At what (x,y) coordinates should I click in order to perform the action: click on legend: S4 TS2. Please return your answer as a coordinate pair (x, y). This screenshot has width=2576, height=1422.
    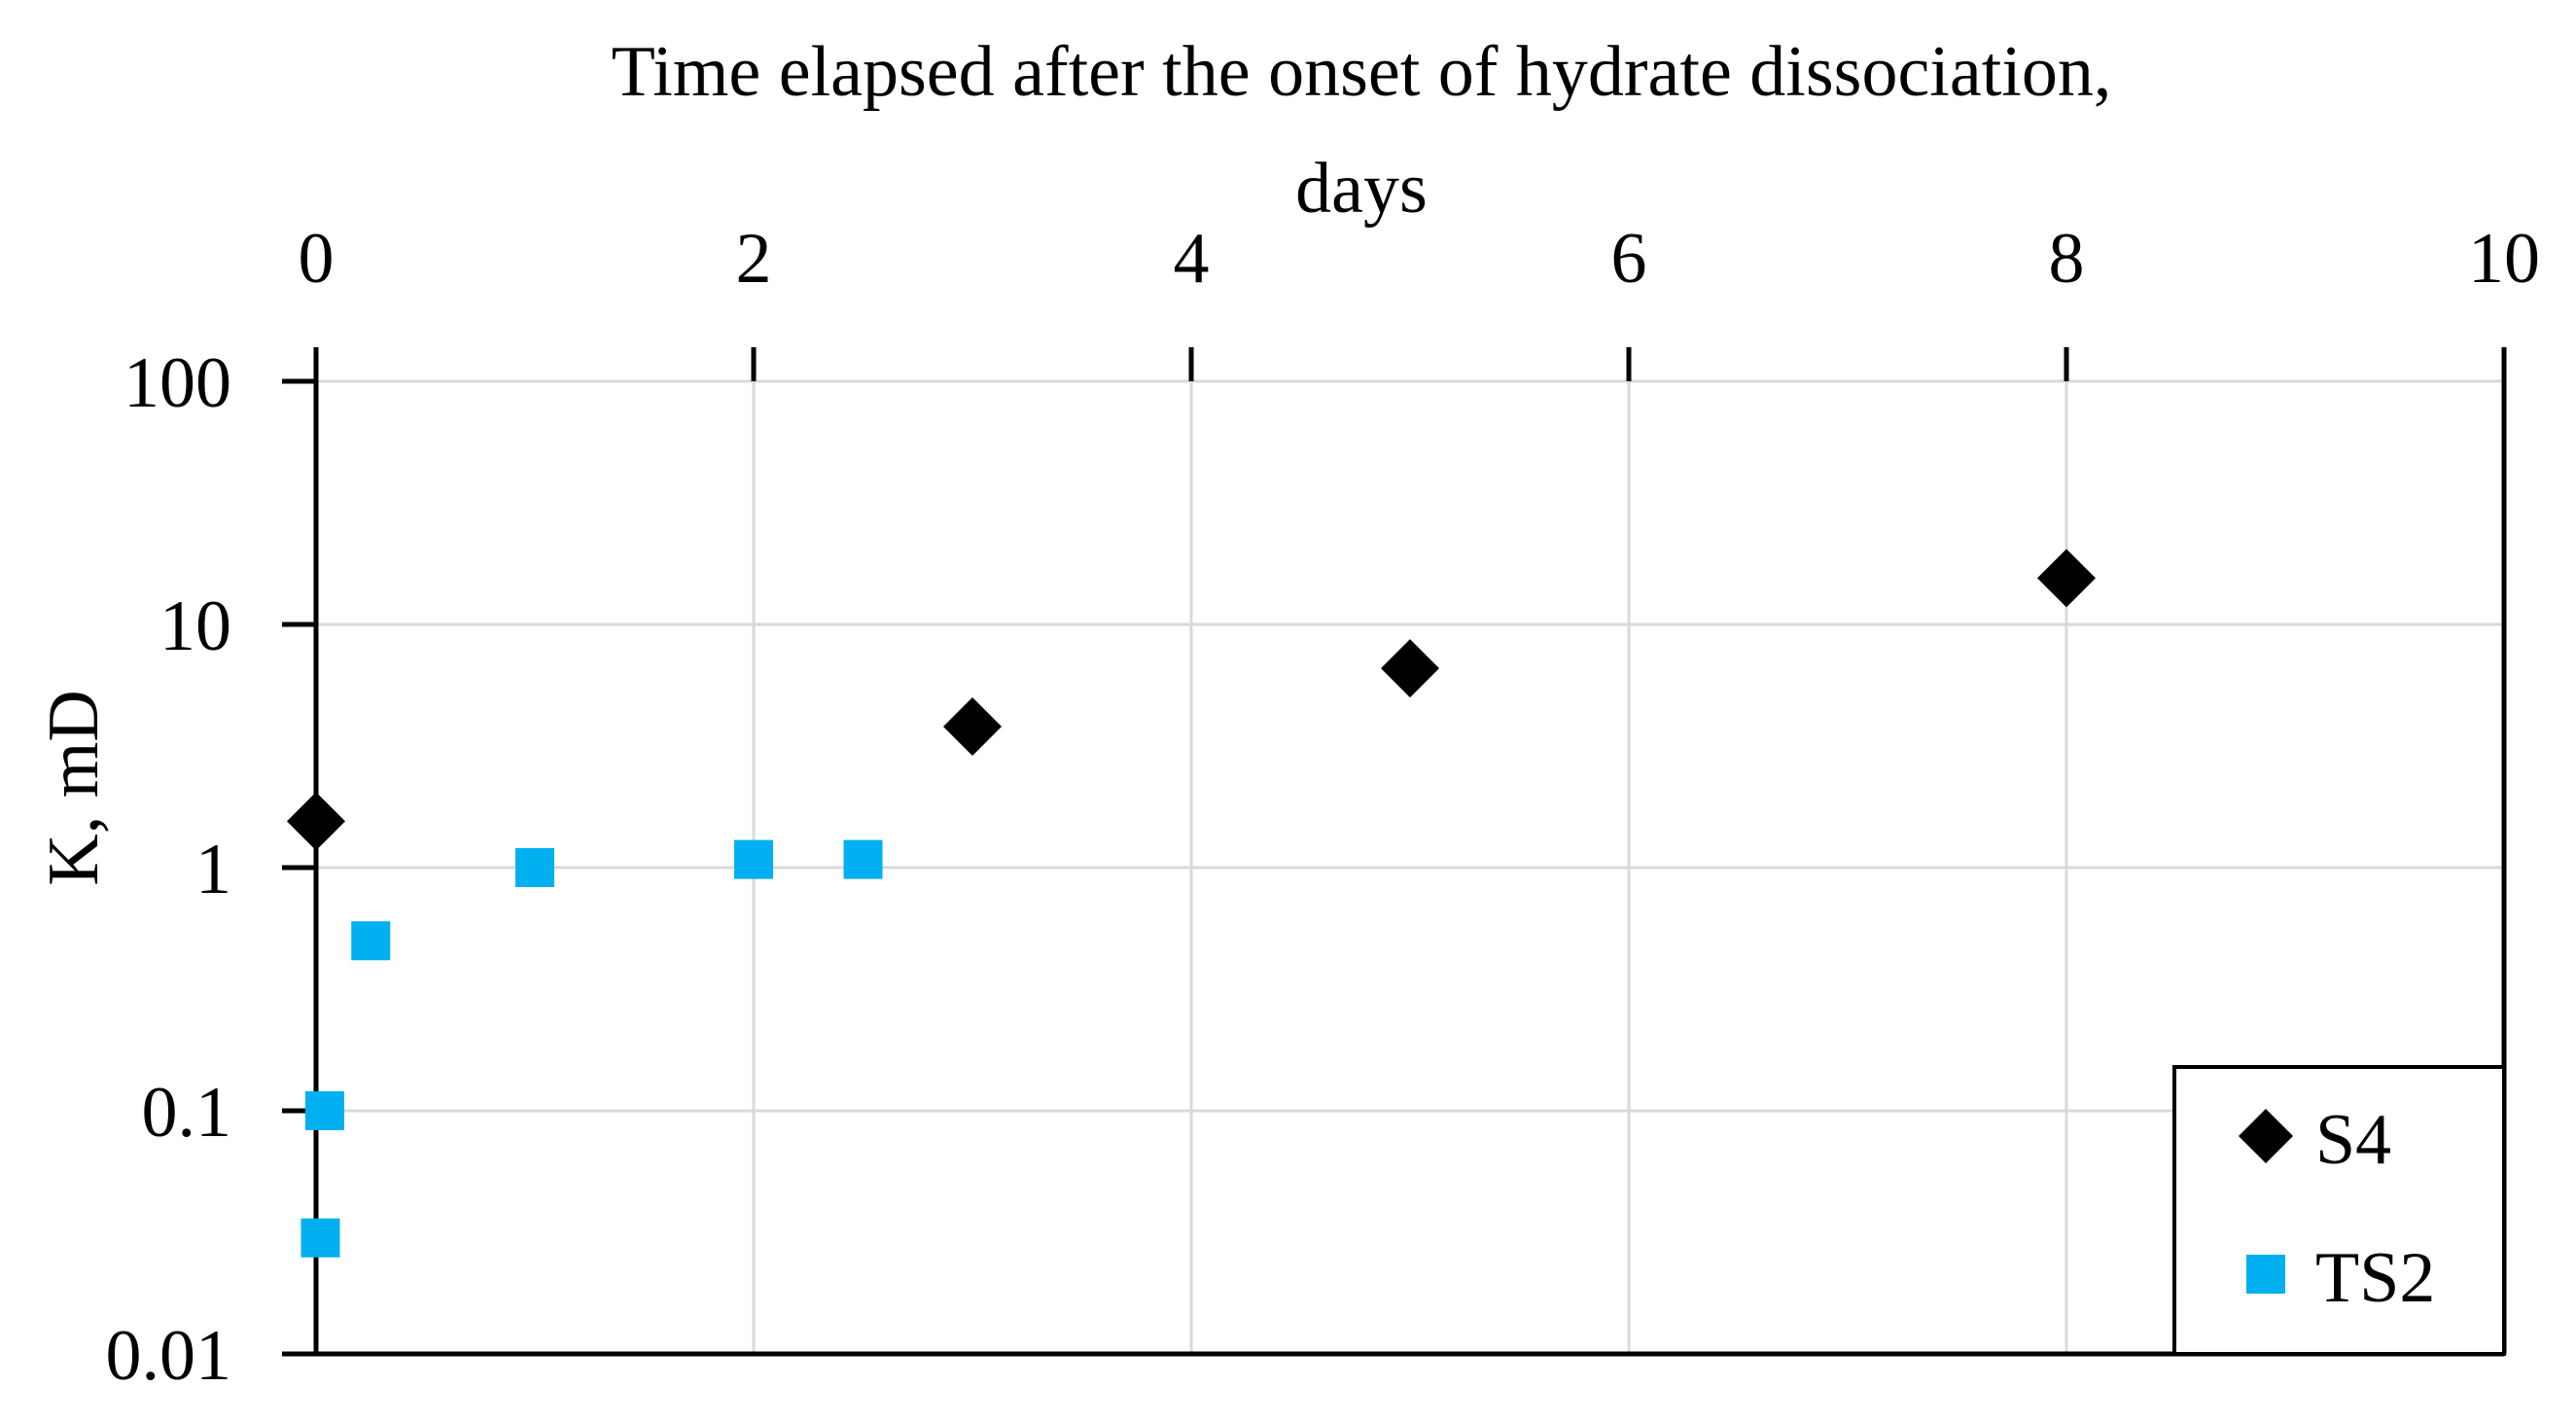
    Looking at the image, I should click on (2339, 1210).